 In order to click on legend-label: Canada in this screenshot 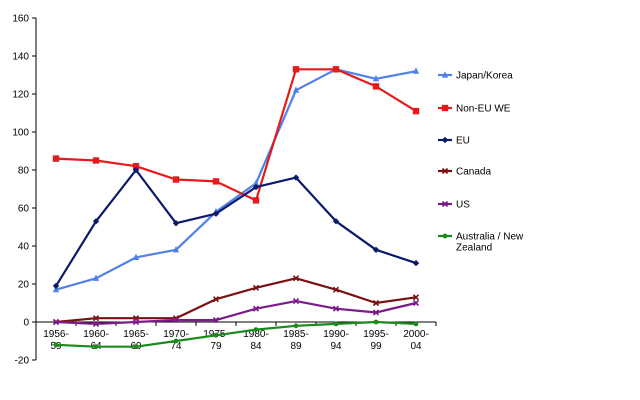, I will do `click(473, 172)`.